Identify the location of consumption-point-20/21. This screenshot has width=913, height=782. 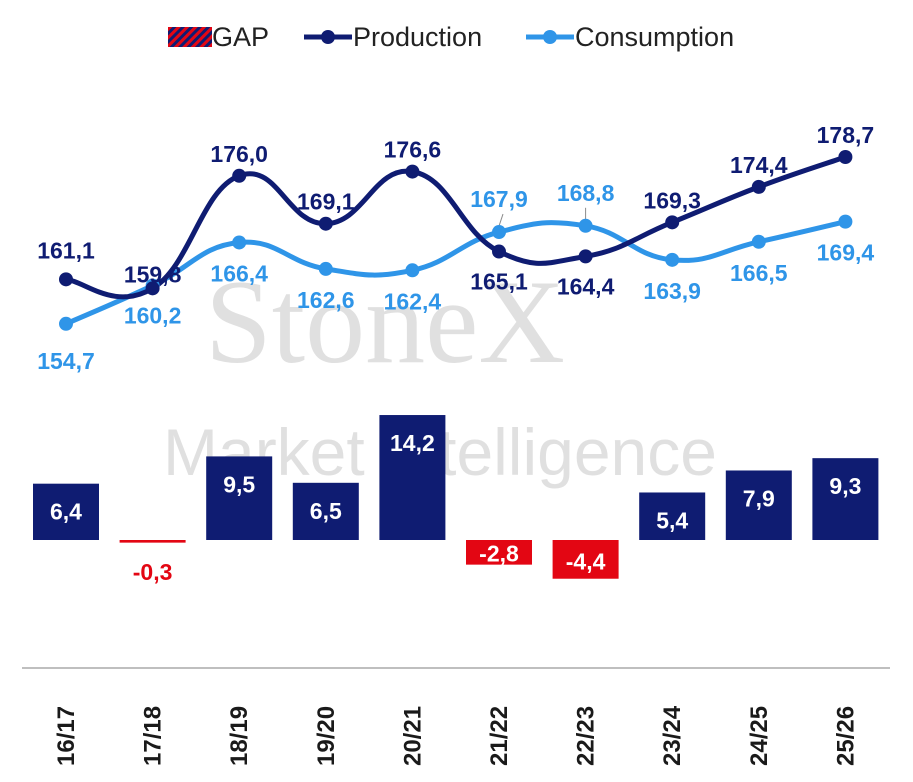
(412, 270).